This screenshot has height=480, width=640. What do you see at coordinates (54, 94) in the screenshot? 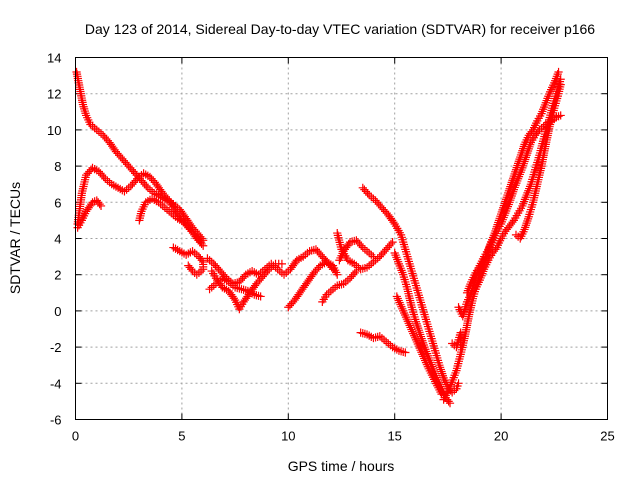
I see `y-tick-label: 12` at bounding box center [54, 94].